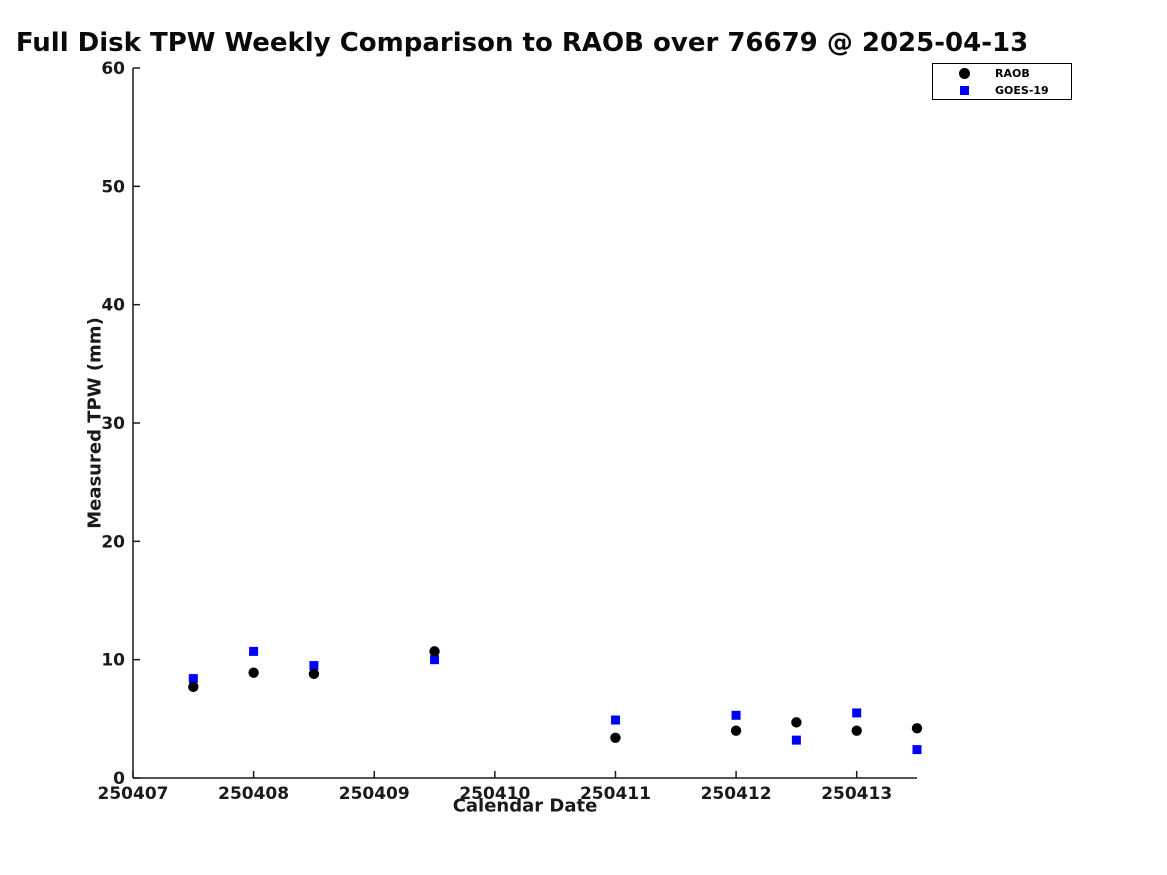  I want to click on legend-entry-raob: RAOB, so click(1002, 73).